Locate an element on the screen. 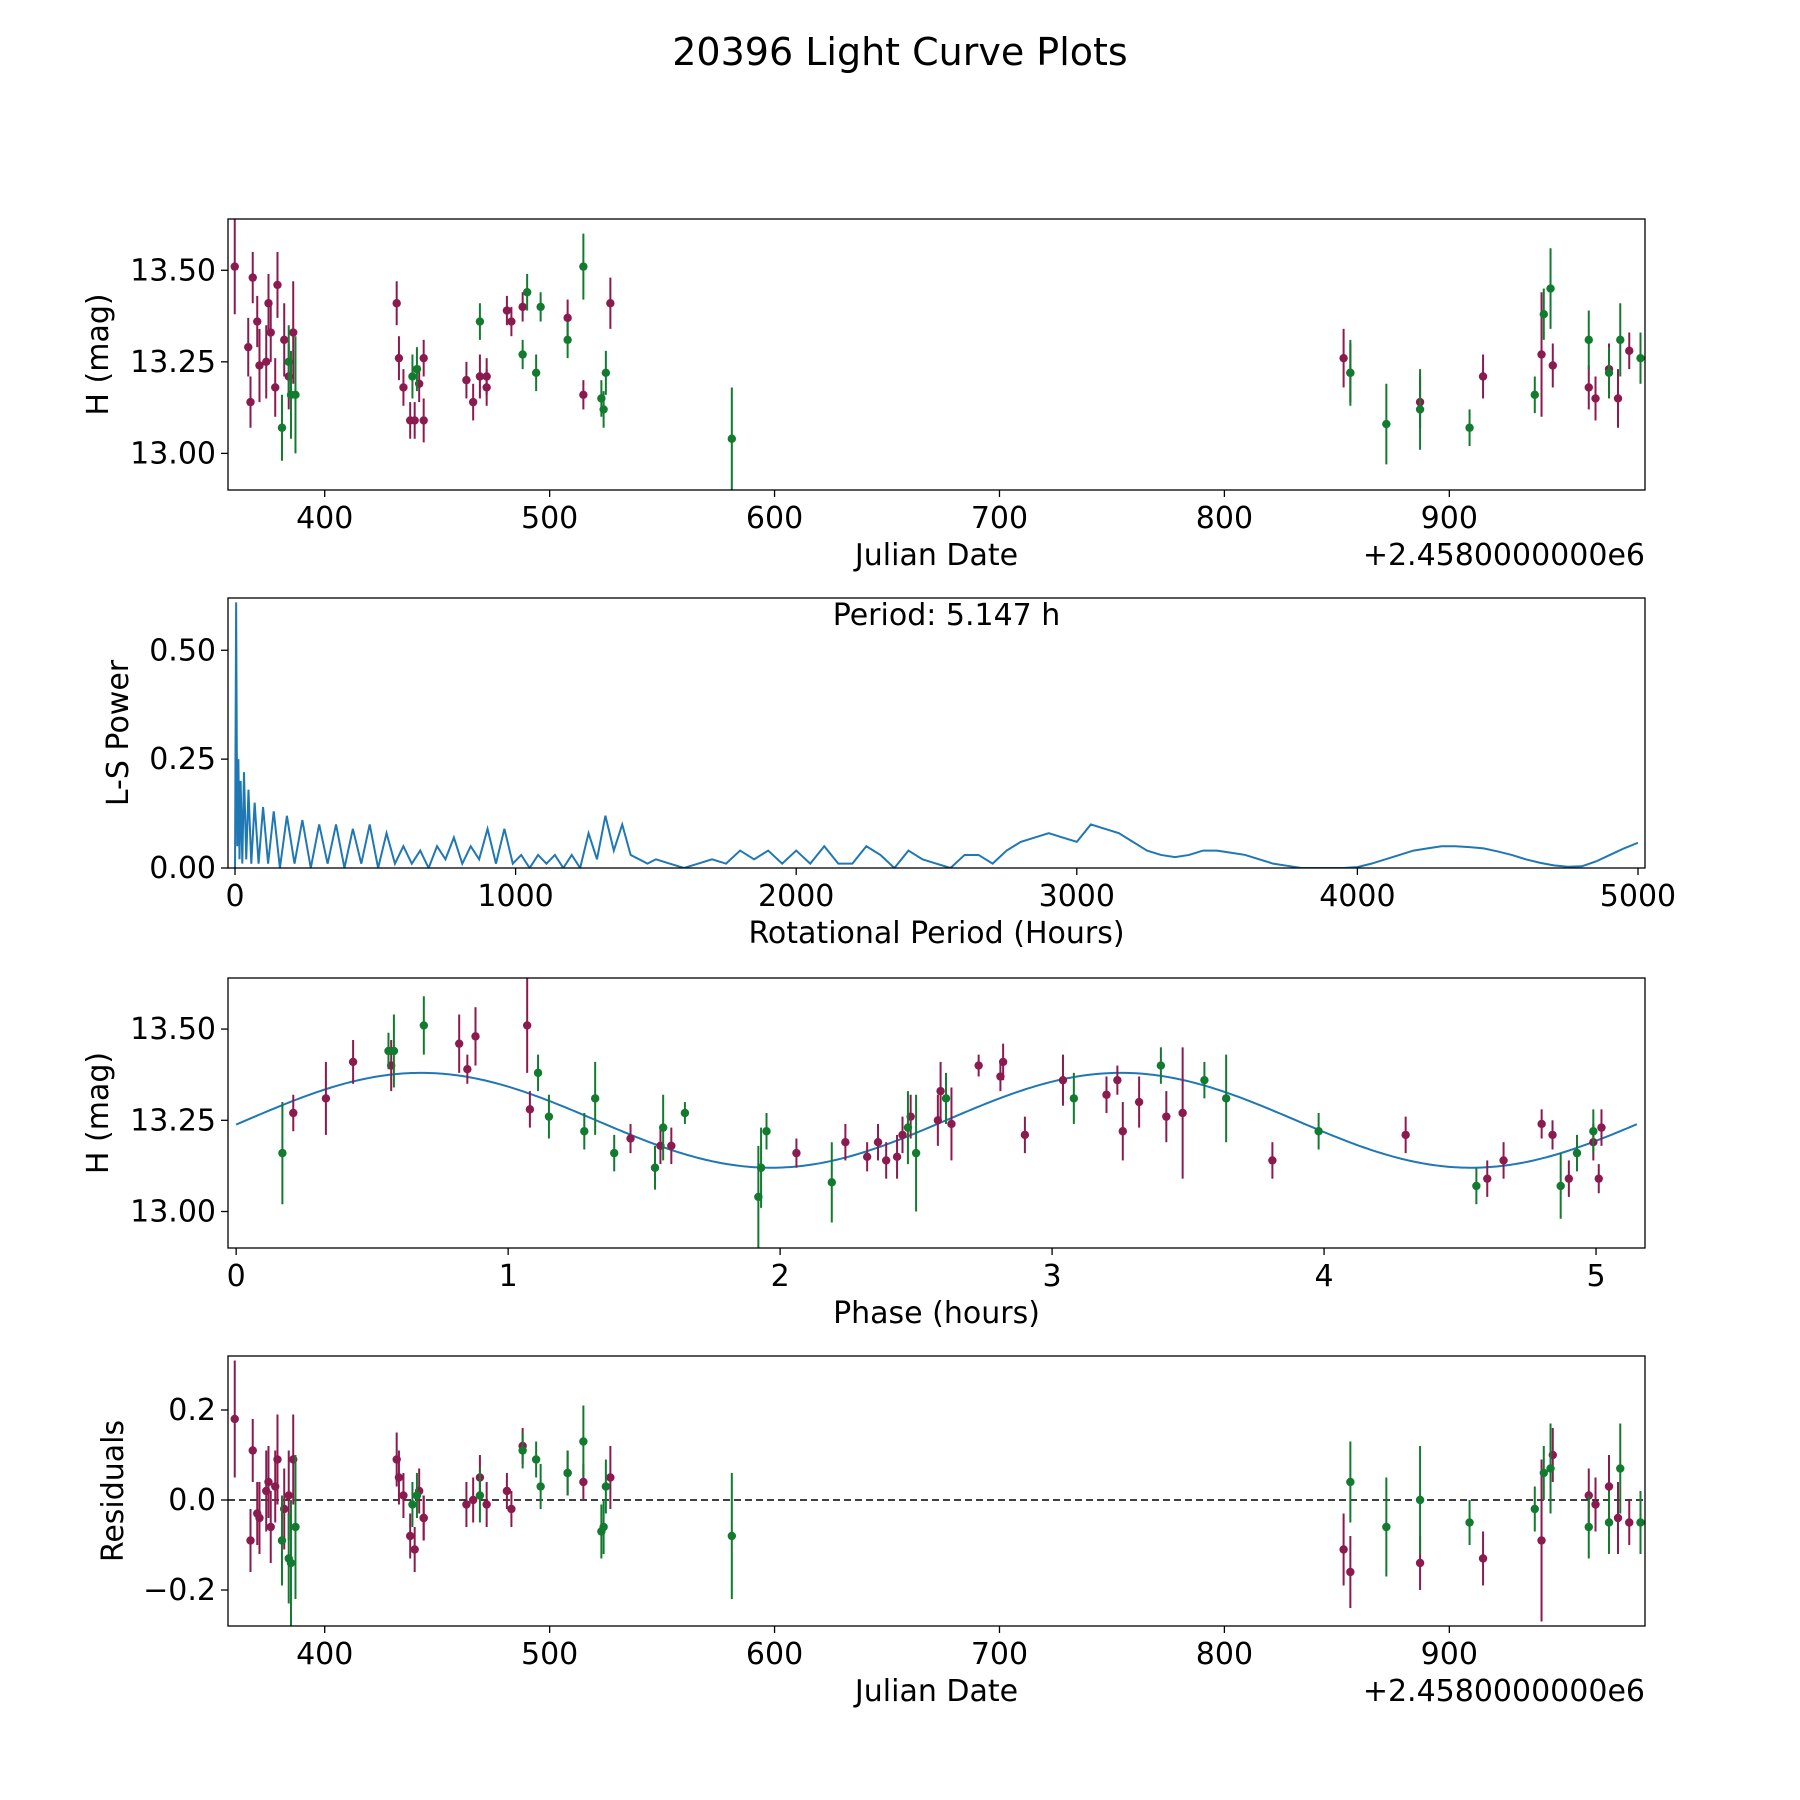 Image resolution: width=1800 pixels, height=1800 pixels. x-tick-label: 700 is located at coordinates (999, 1654).